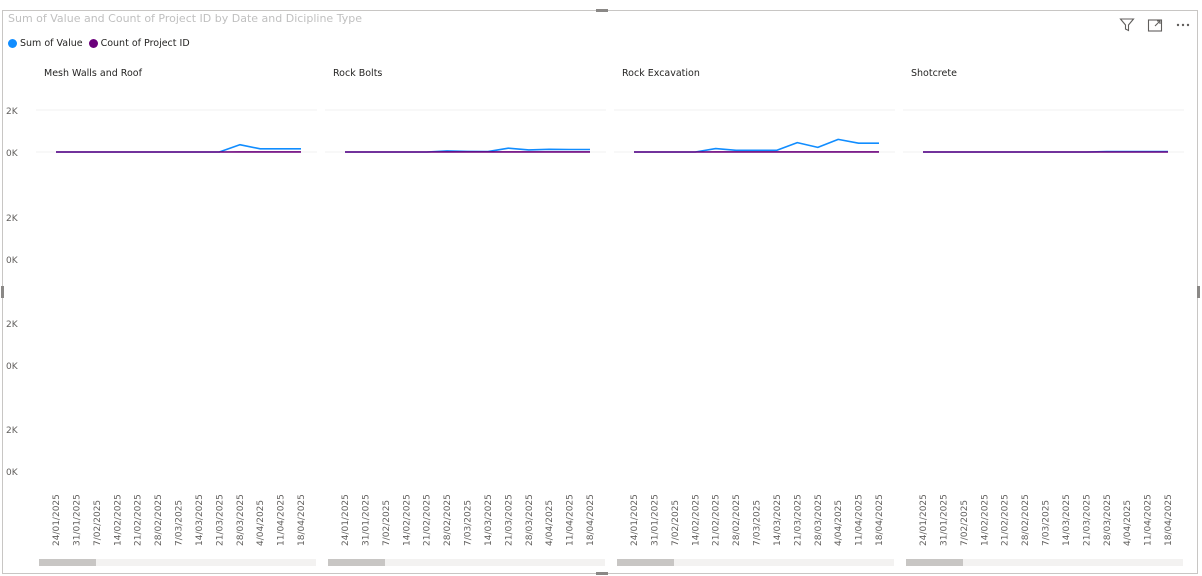  What do you see at coordinates (602, 573) in the screenshot?
I see `resize-handle-bottom` at bounding box center [602, 573].